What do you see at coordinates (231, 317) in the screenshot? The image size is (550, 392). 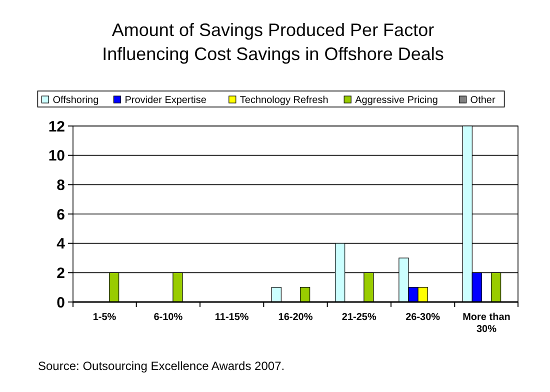 I see `x-tick-label: 11-15%` at bounding box center [231, 317].